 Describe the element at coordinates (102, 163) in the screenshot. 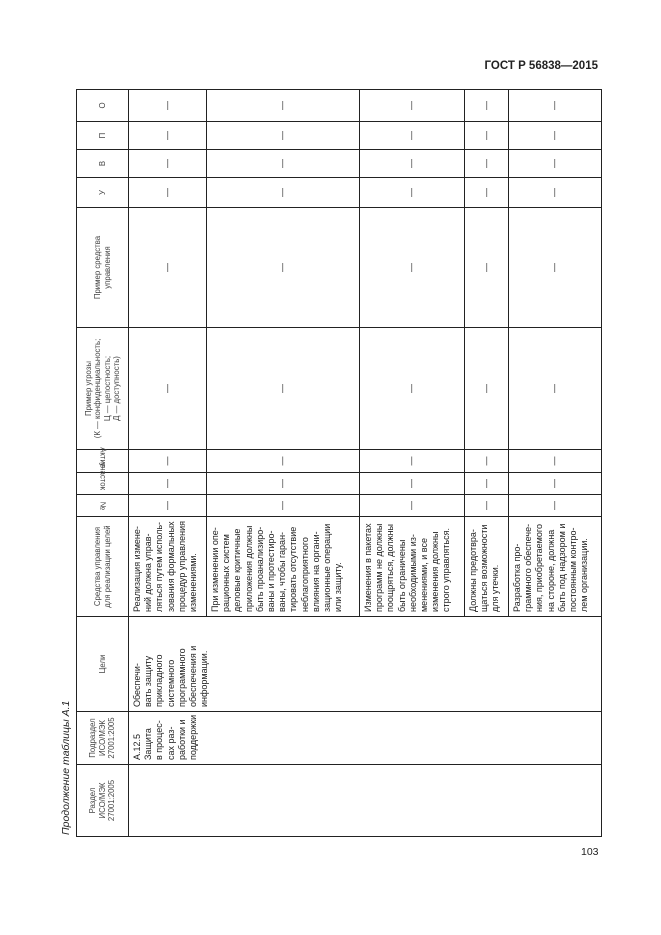

I see `col-v: В` at that location.